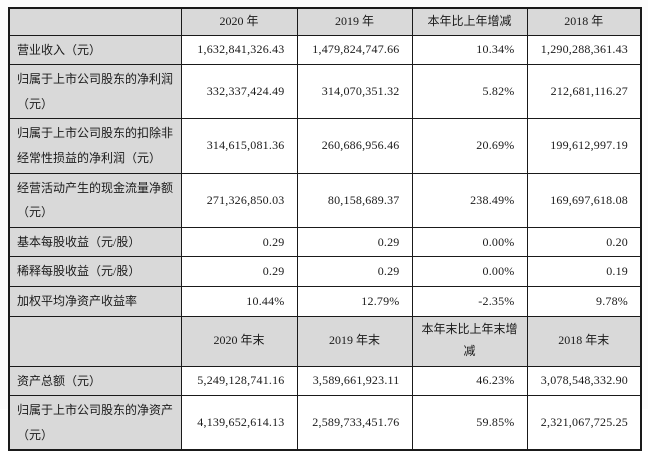 This screenshot has height=451, width=648. I want to click on row-label-net-profit-excl-nonrecurring: 归属于上市公司股东的扣除非经常性损益的净利润（元）, so click(95, 146).